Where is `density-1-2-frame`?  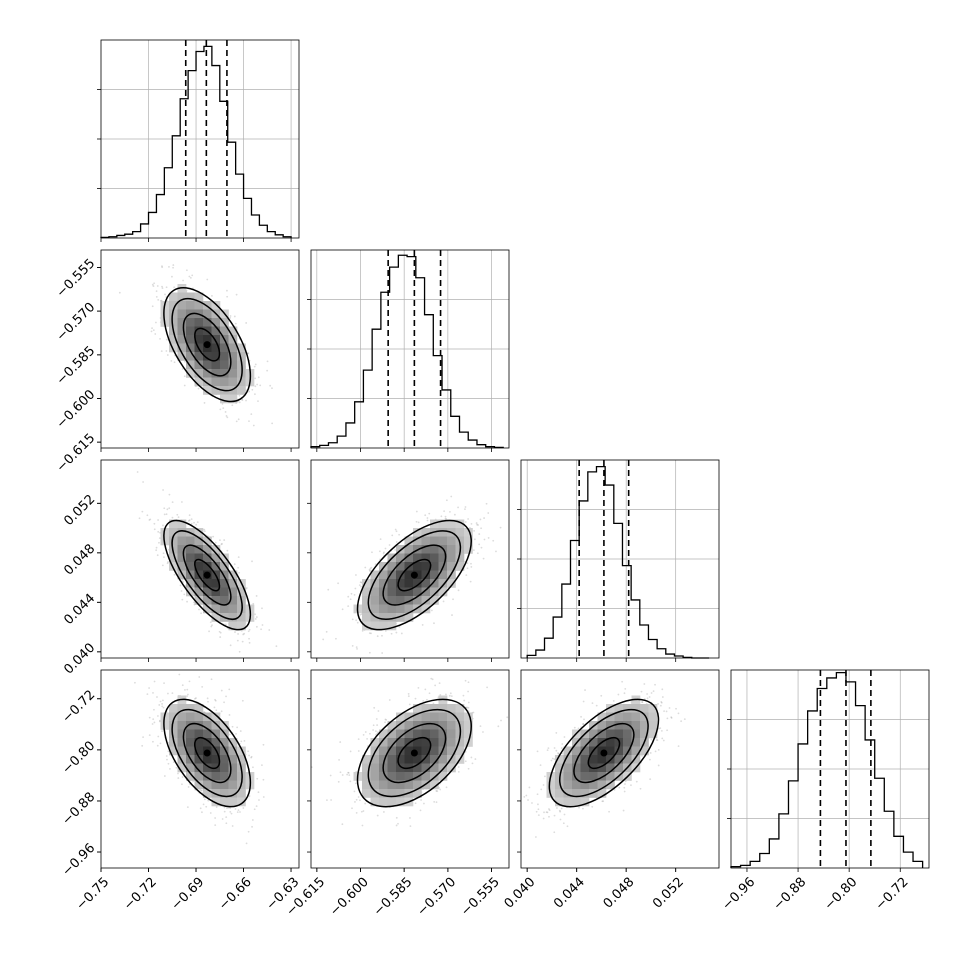
density-1-2-frame is located at coordinates (200, 349).